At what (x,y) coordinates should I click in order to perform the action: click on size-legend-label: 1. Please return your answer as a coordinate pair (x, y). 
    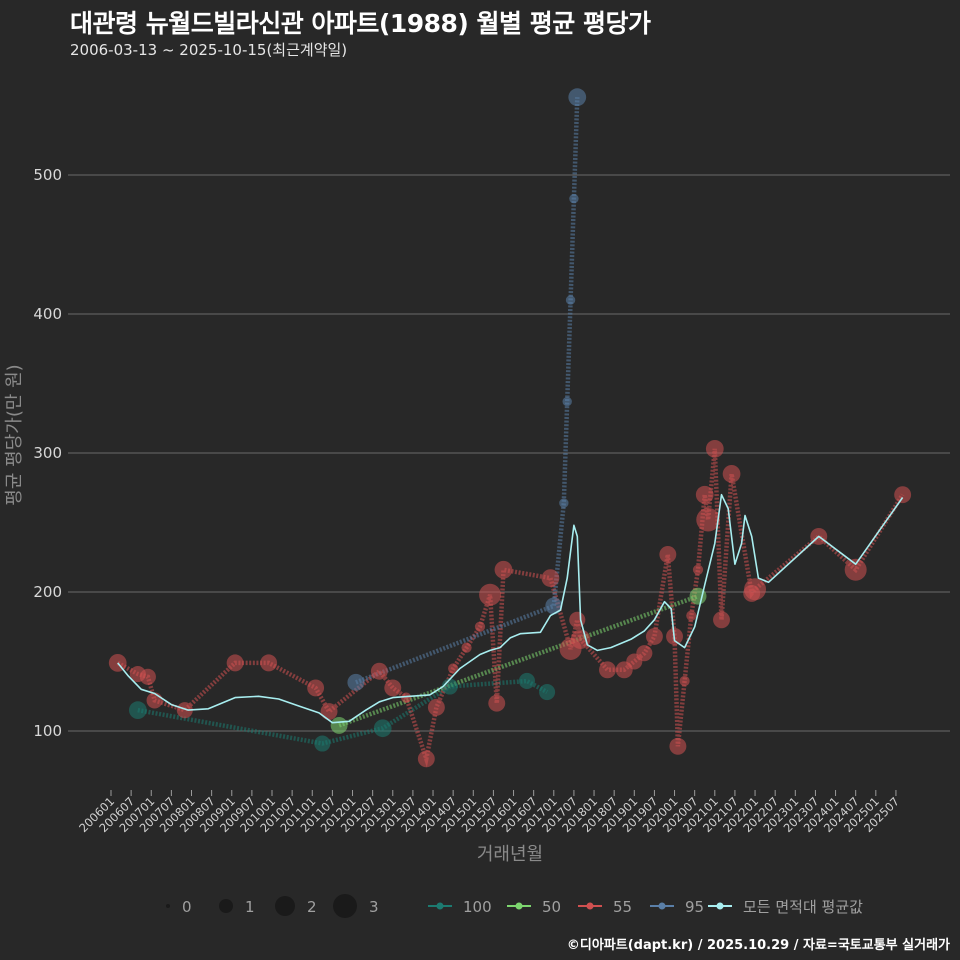
    Looking at the image, I should click on (250, 907).